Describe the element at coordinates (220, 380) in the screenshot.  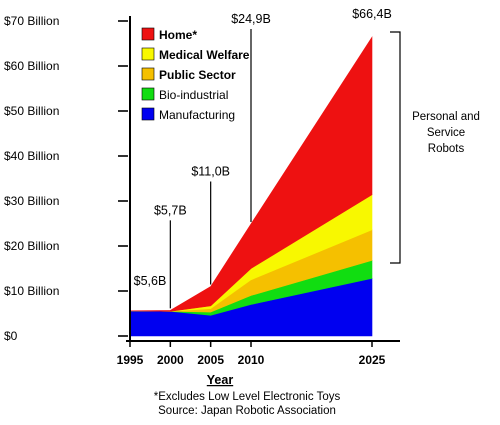
I see `x-axis-label: Year` at that location.